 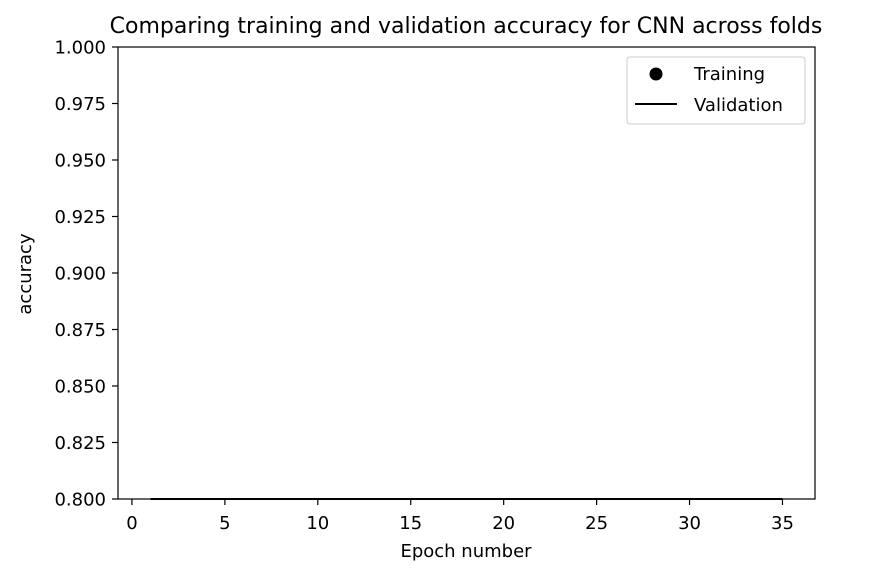 I want to click on legend: Training Validation, so click(x=716, y=90).